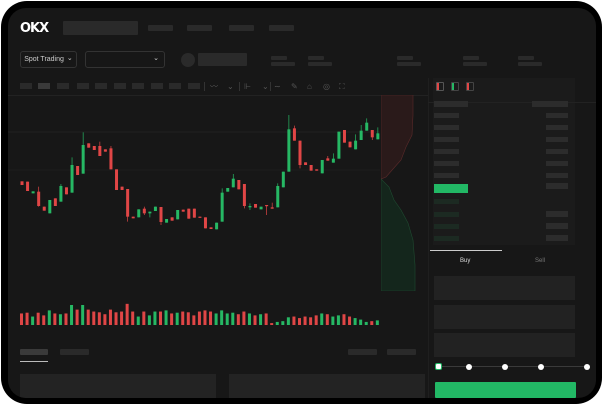 This screenshot has height=405, width=603. I want to click on line-tool-icon: ∼, so click(277, 86).